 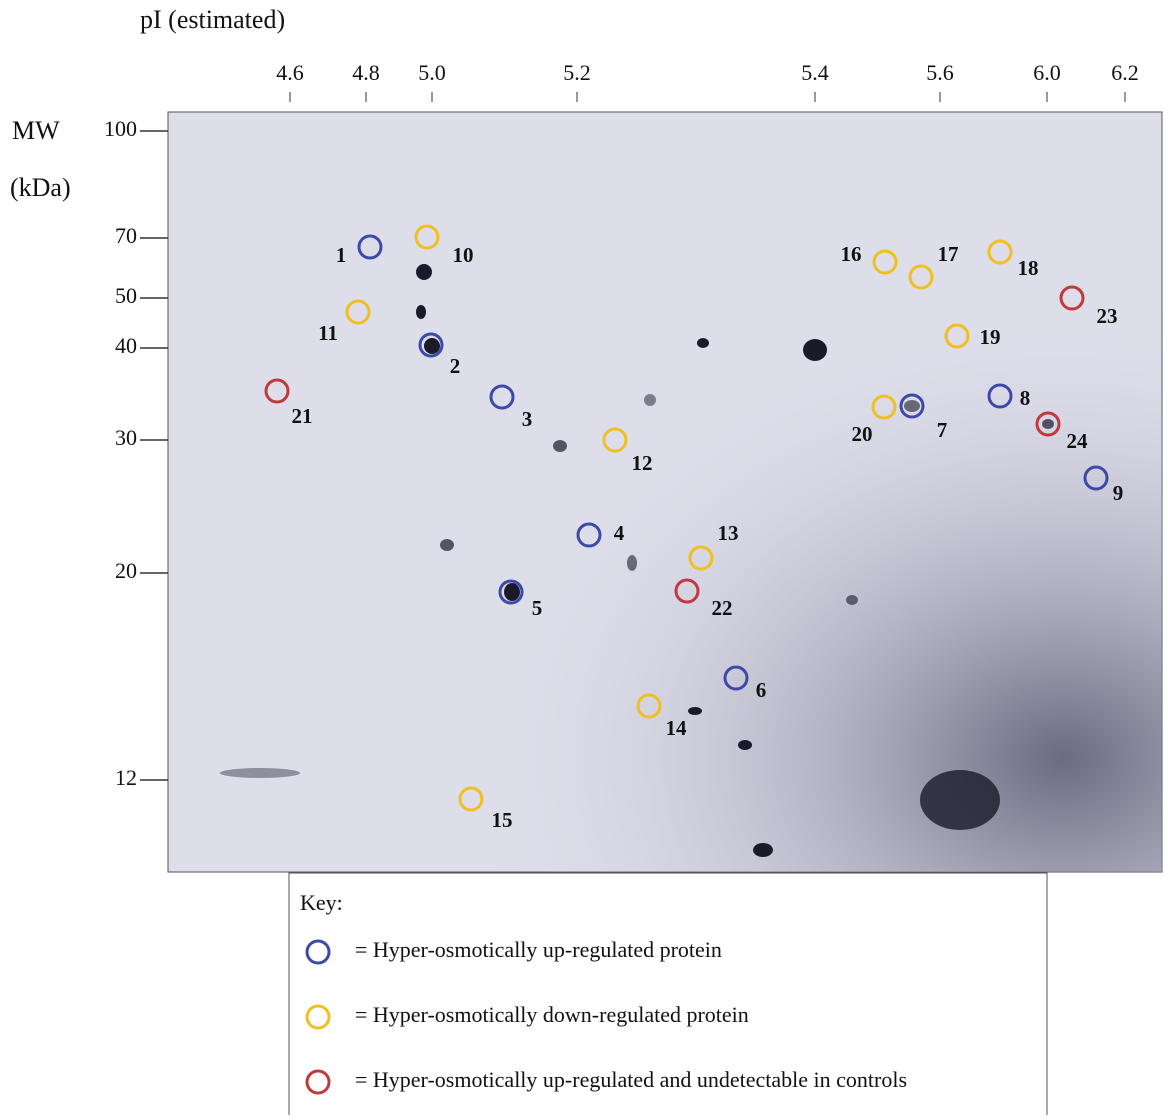 I want to click on y-tick-label: 100, so click(x=120, y=128).